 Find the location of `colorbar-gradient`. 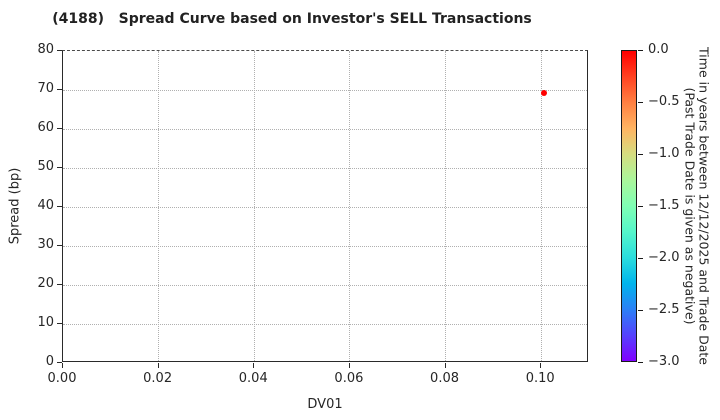

colorbar-gradient is located at coordinates (629, 206).